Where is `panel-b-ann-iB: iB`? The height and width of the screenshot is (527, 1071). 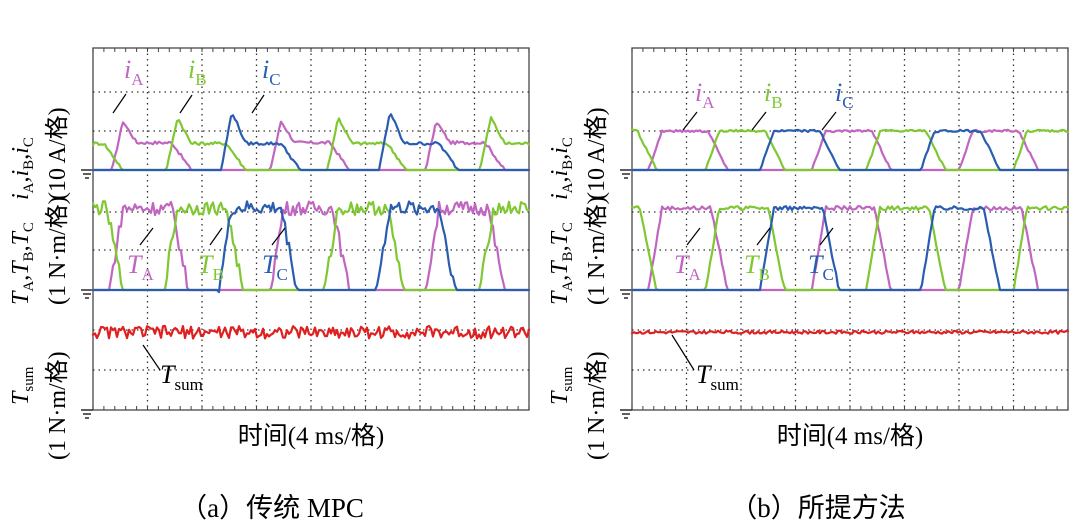
panel-b-ann-iB: iB is located at coordinates (773, 95).